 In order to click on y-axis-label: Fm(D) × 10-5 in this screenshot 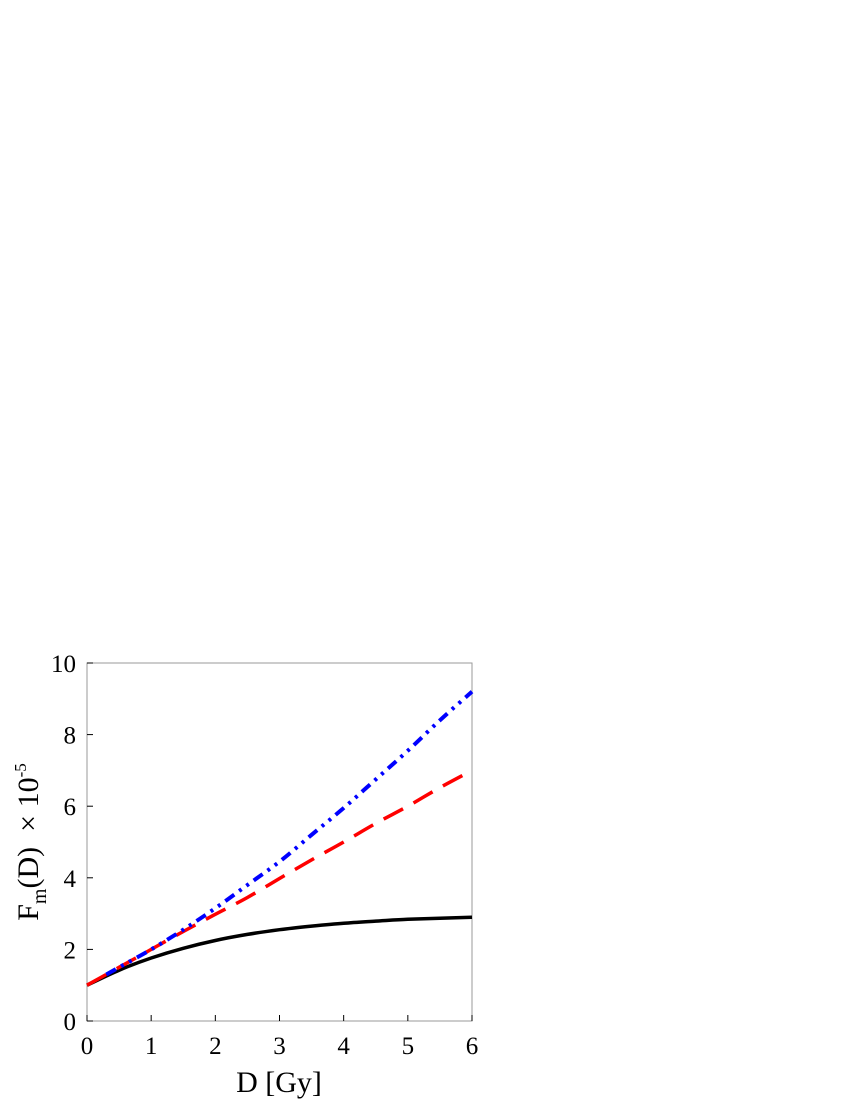, I will do `click(31, 842)`.